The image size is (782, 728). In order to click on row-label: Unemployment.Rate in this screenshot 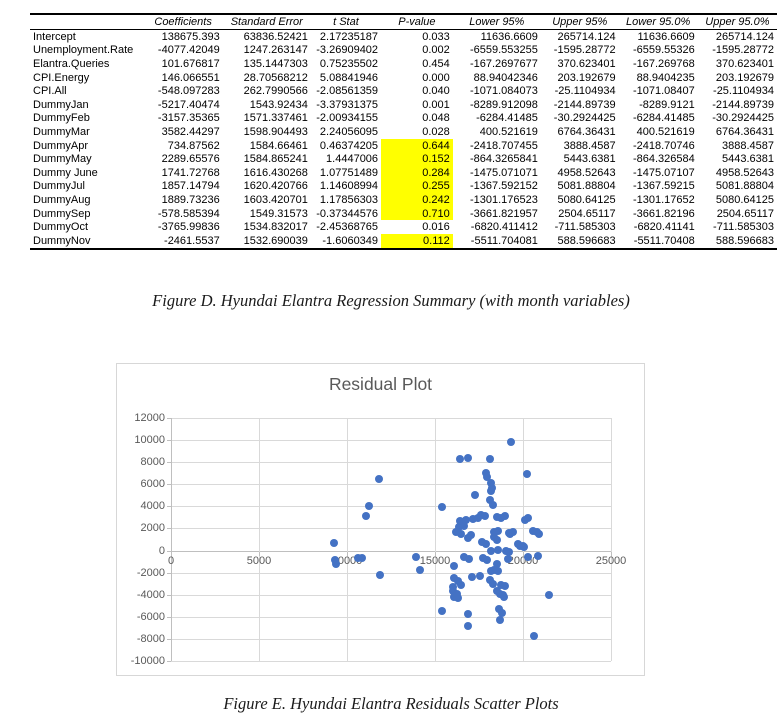, I will do `click(83, 50)`.